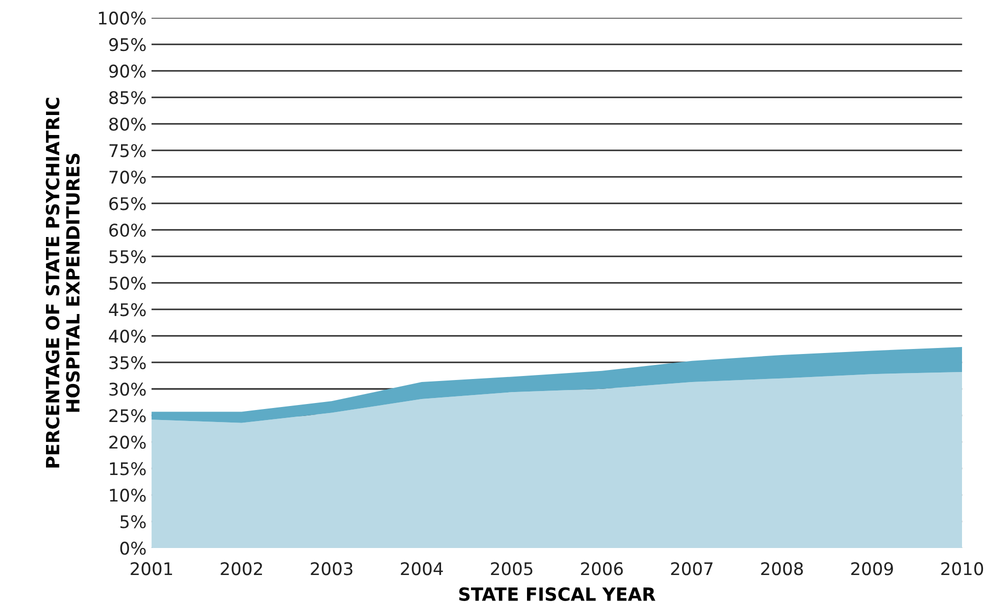 This screenshot has width=997, height=615. Describe the element at coordinates (872, 569) in the screenshot. I see `x-tick-label: 2009` at that location.